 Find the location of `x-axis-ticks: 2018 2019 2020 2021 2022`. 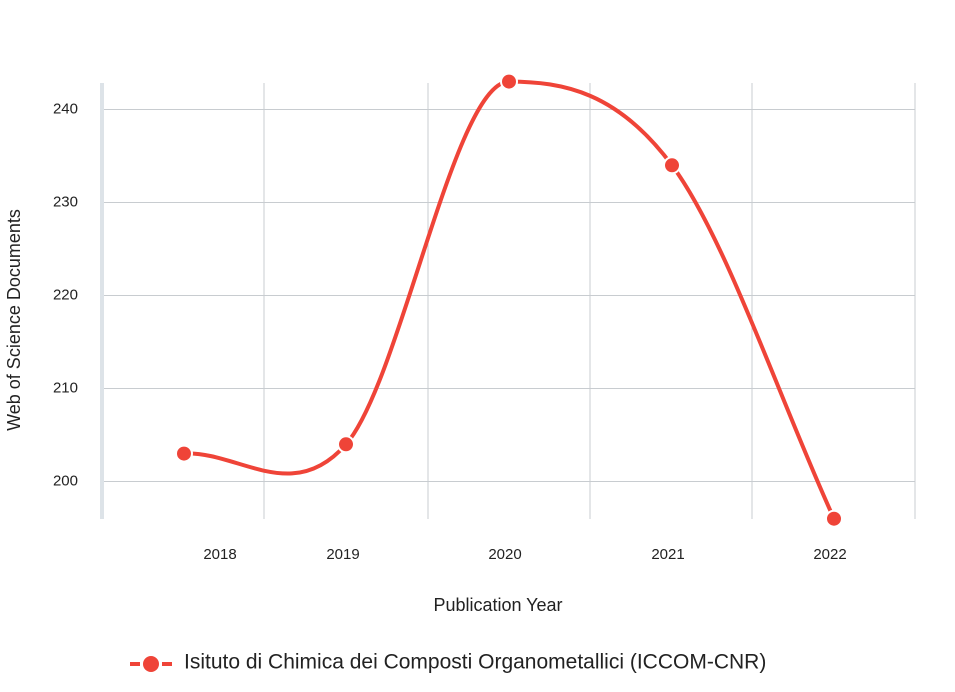

x-axis-ticks: 2018 2019 2020 2021 2022 is located at coordinates (524, 554).